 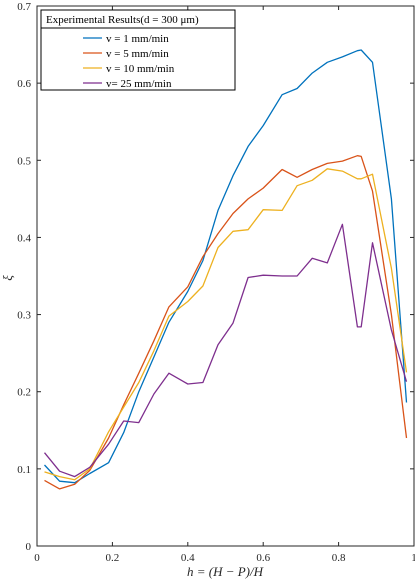 What do you see at coordinates (188, 558) in the screenshot?
I see `x-tick-label: 0.4` at bounding box center [188, 558].